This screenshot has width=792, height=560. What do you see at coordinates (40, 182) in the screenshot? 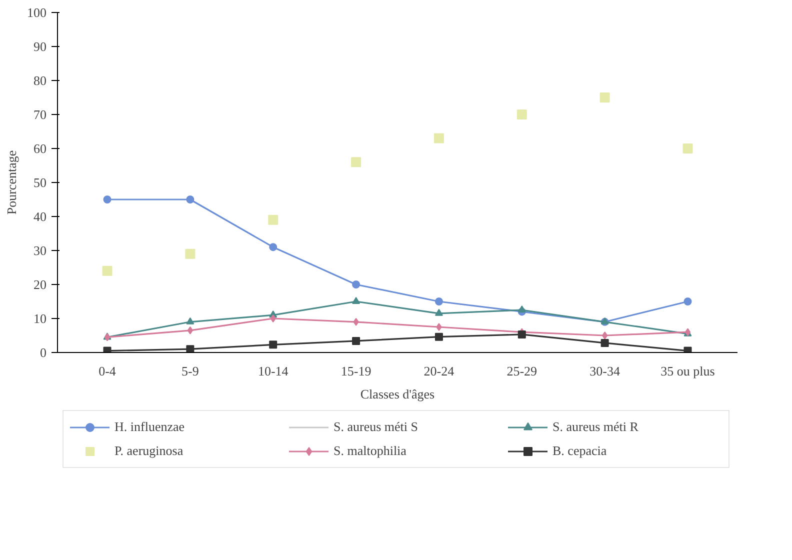
I see `y-tick-label: 50` at bounding box center [40, 182].